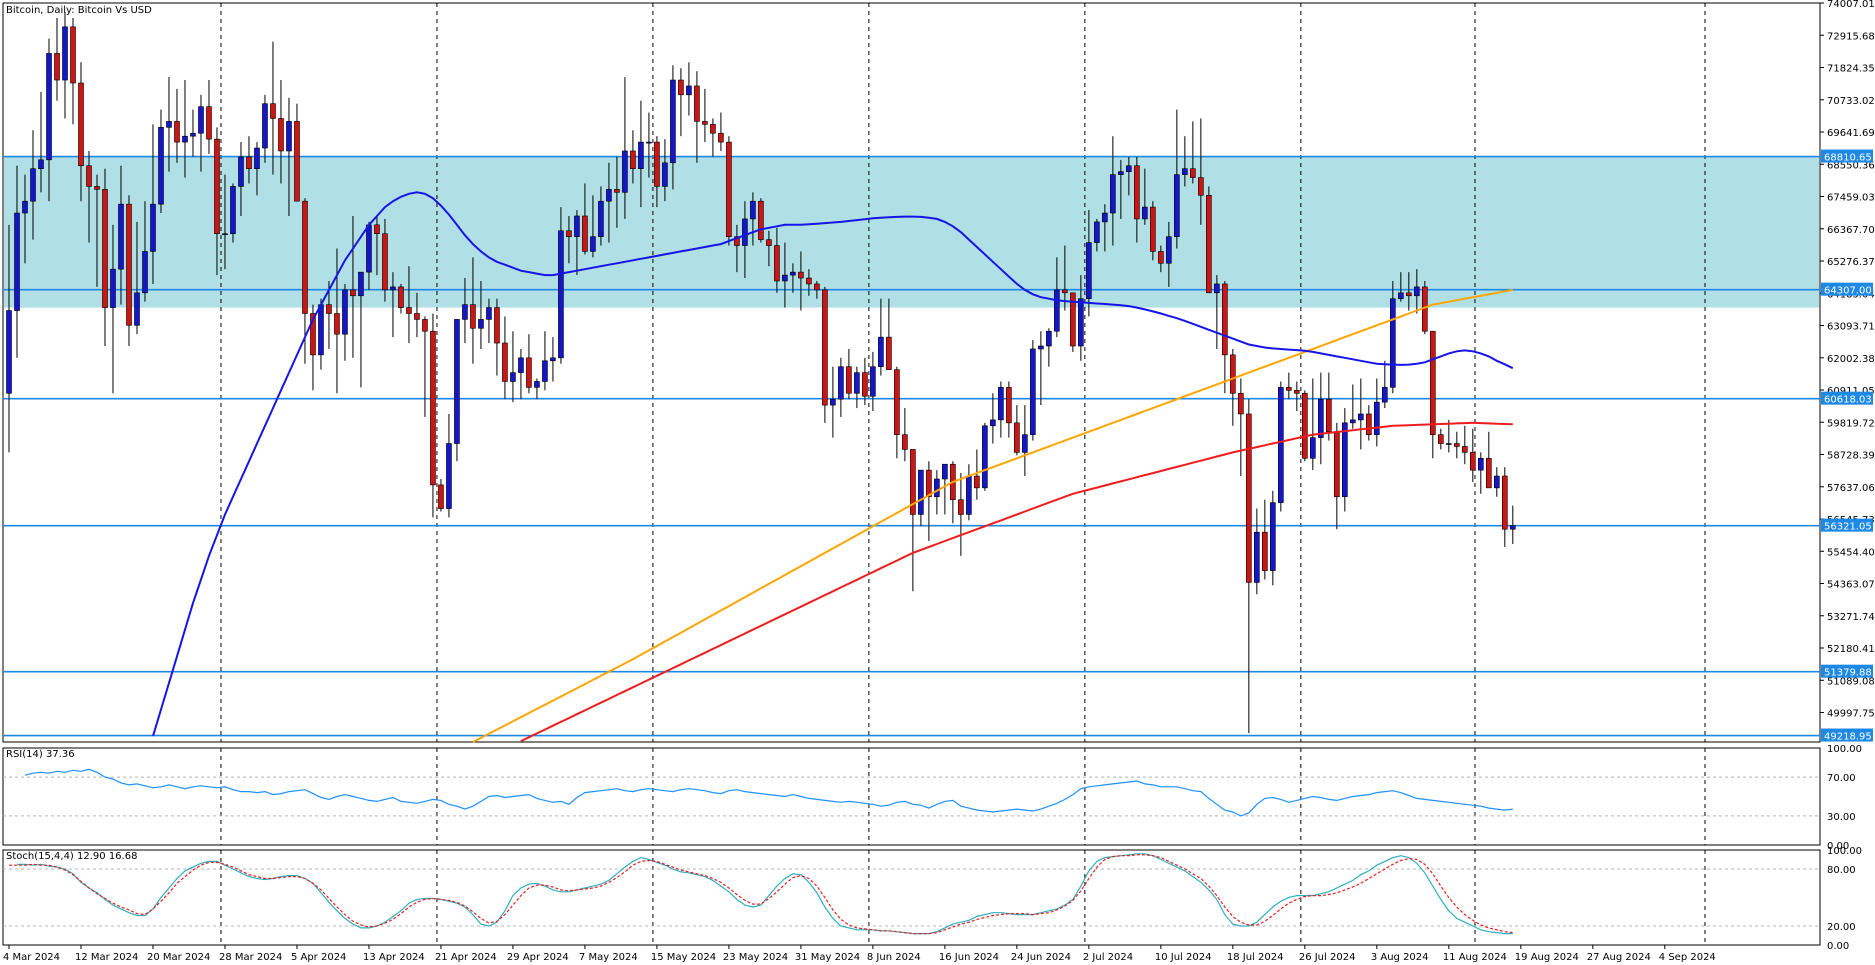 Image resolution: width=1875 pixels, height=965 pixels. I want to click on rsi-pane: 100.00 70.00 30.00 0.00, so click(932, 798).